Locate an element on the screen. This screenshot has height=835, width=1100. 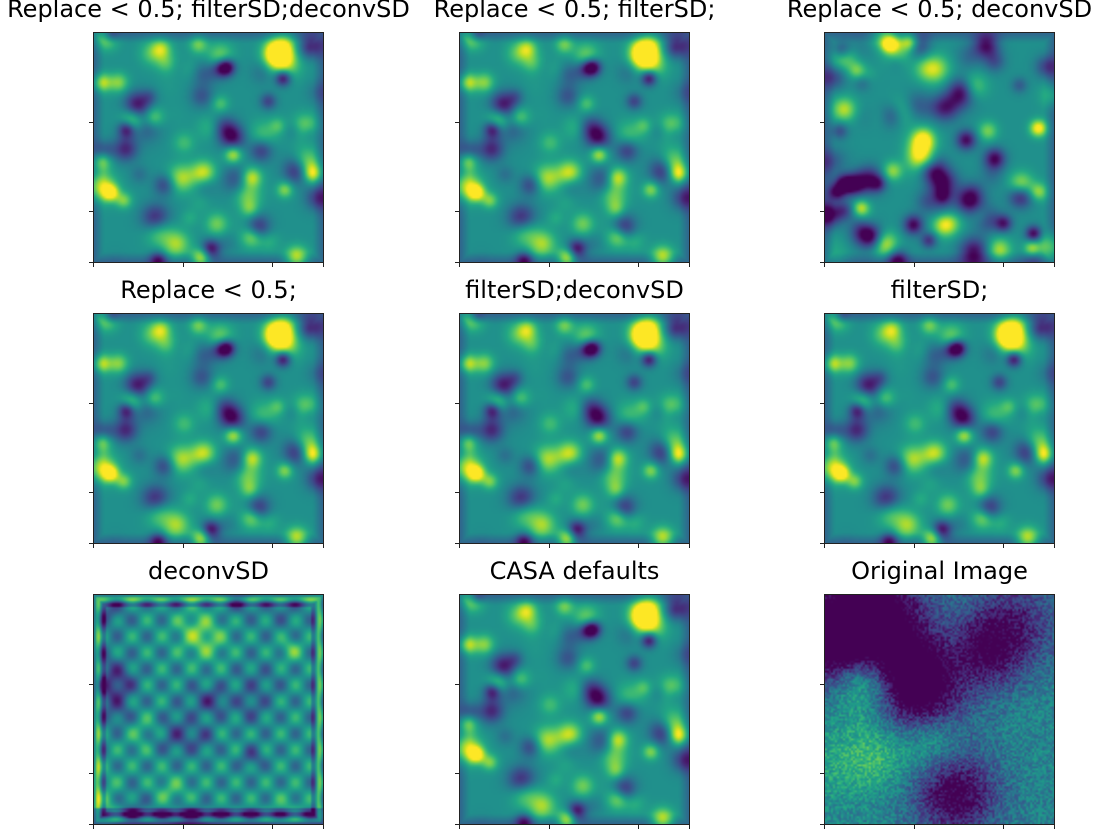
subplot-title: filterSD; is located at coordinates (939, 290).